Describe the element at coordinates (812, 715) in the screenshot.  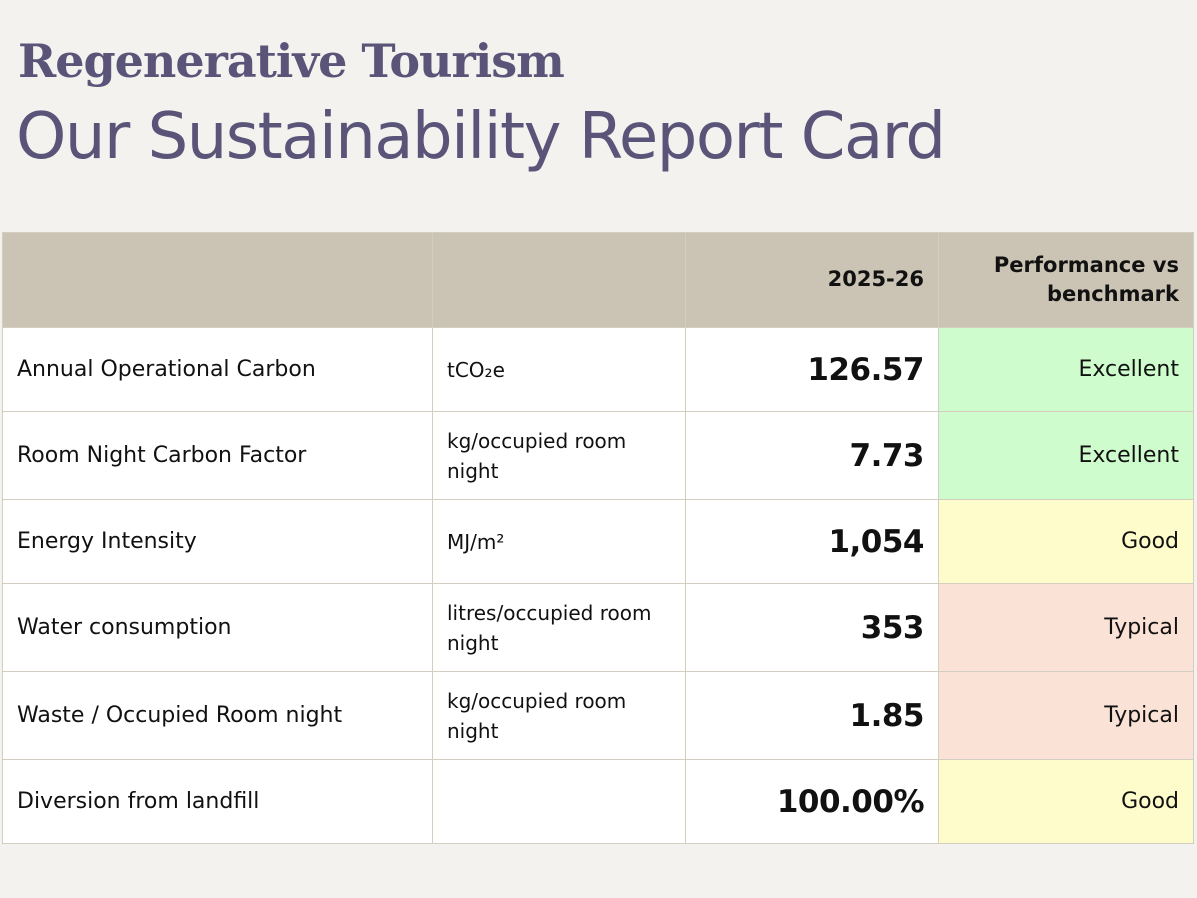
I see `metric-value: 1.85` at that location.